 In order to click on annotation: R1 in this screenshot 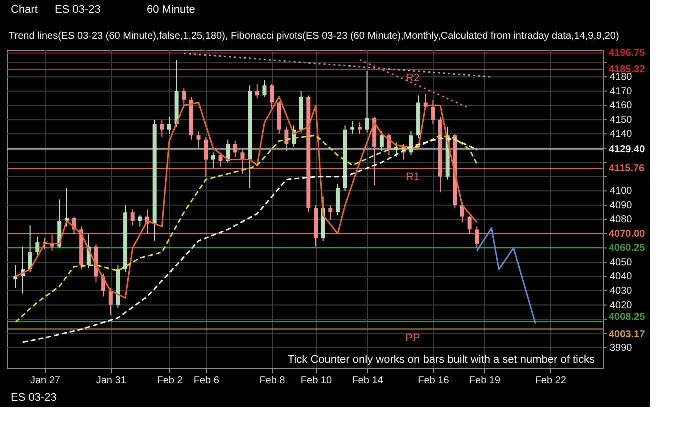, I will do `click(413, 178)`.